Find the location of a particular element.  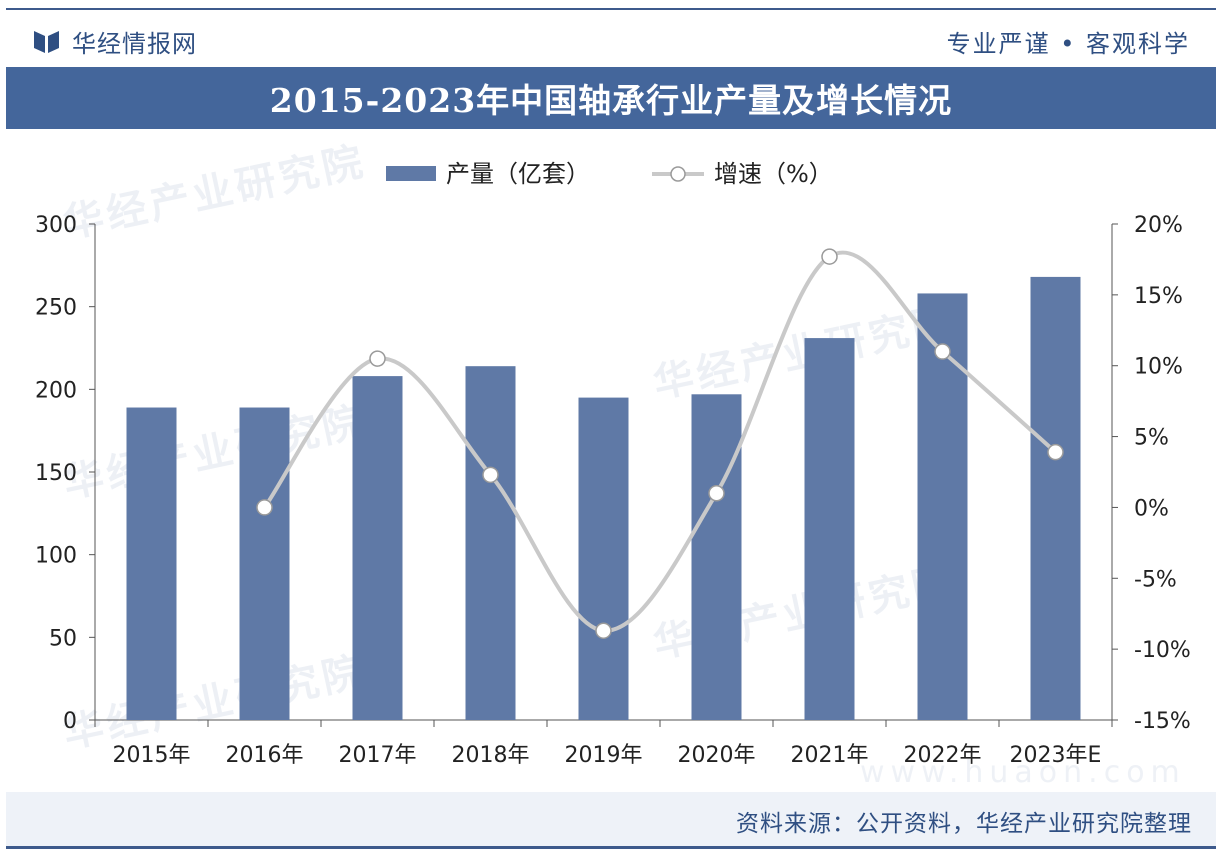

chart-title: 2015-2023年中国轴承行业产量及增长情况 is located at coordinates (611, 100).